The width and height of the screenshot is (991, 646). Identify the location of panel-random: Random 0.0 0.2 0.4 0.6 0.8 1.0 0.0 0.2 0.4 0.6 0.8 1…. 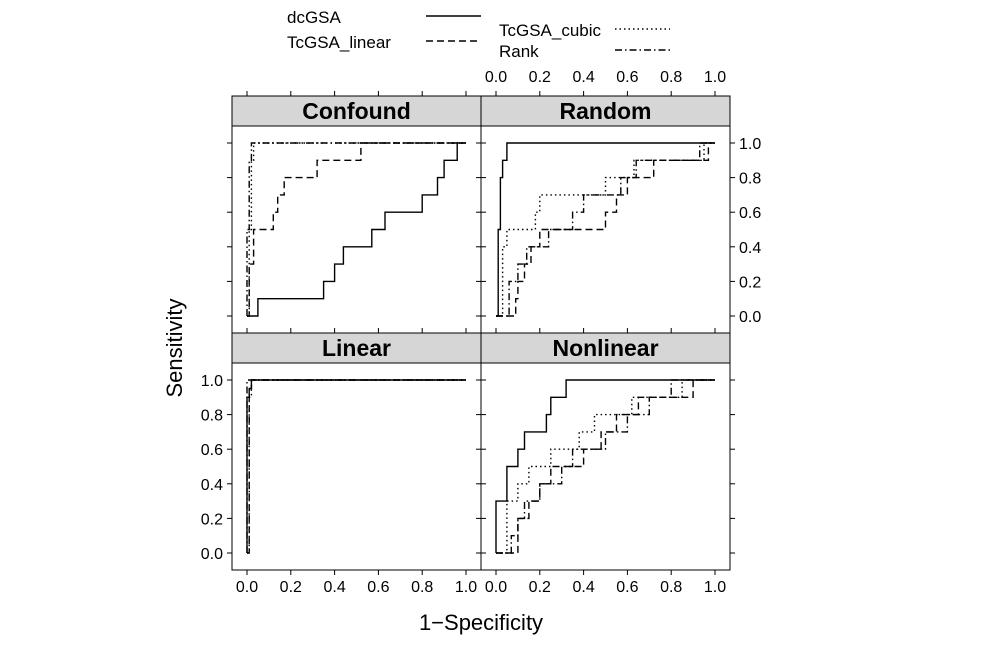
(618, 203).